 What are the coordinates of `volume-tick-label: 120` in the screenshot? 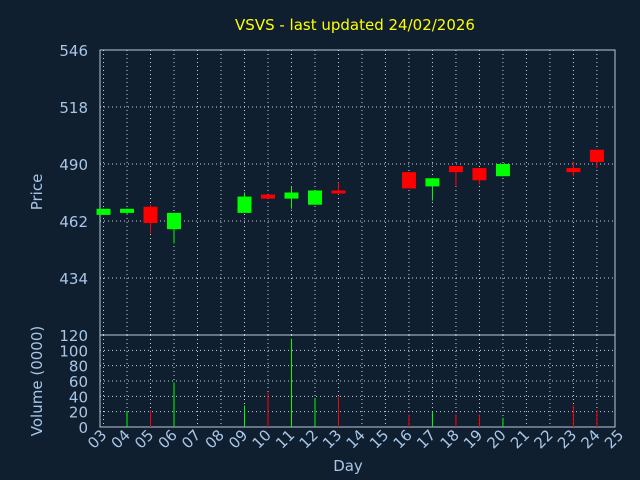 It's located at (73, 336).